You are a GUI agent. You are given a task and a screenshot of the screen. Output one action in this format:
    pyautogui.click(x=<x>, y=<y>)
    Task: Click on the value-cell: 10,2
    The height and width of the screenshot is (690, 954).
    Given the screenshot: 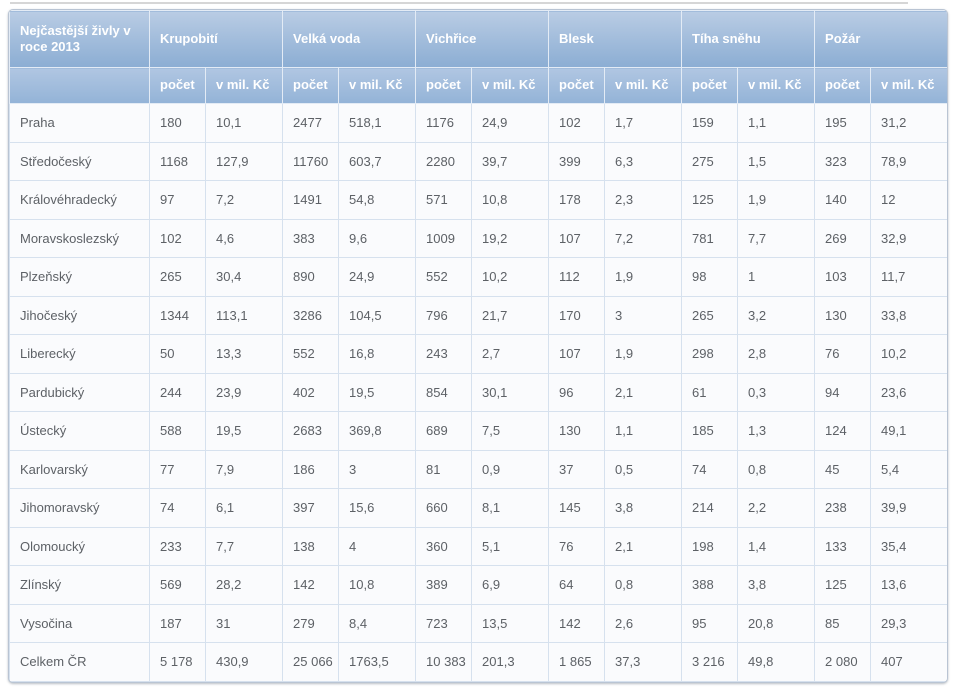 What is the action you would take?
    pyautogui.click(x=510, y=277)
    